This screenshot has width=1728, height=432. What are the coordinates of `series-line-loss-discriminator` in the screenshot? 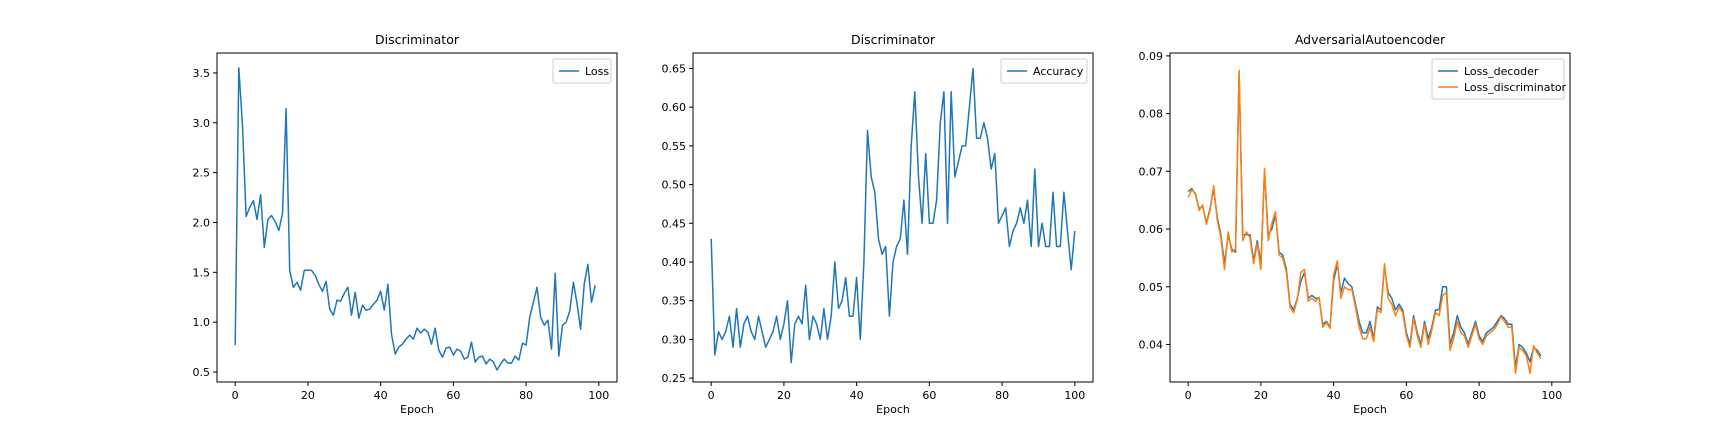 It's located at (1364, 222).